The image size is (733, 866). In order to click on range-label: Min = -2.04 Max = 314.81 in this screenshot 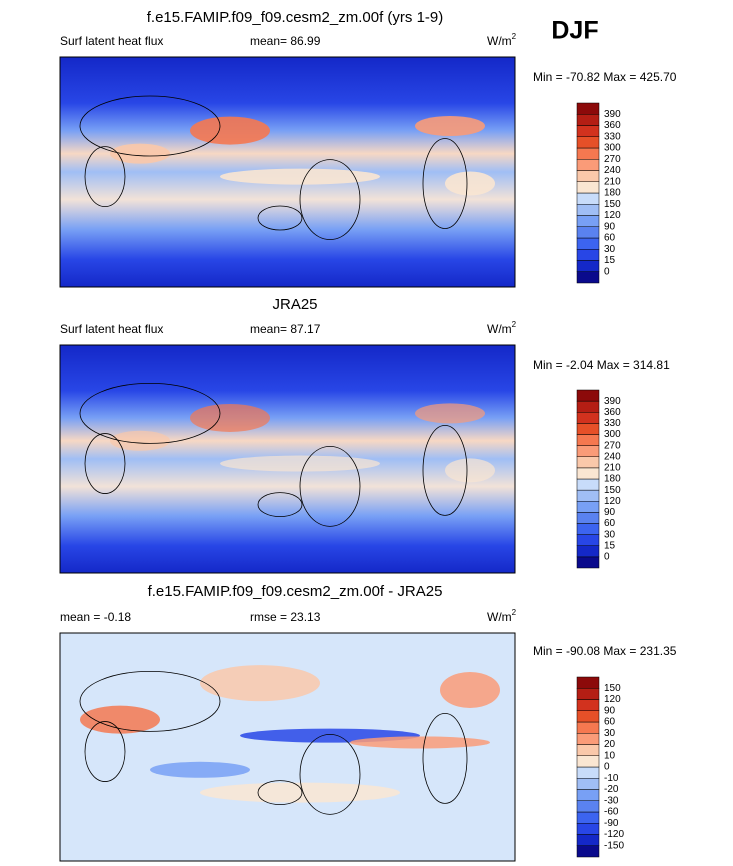, I will do `click(601, 365)`.